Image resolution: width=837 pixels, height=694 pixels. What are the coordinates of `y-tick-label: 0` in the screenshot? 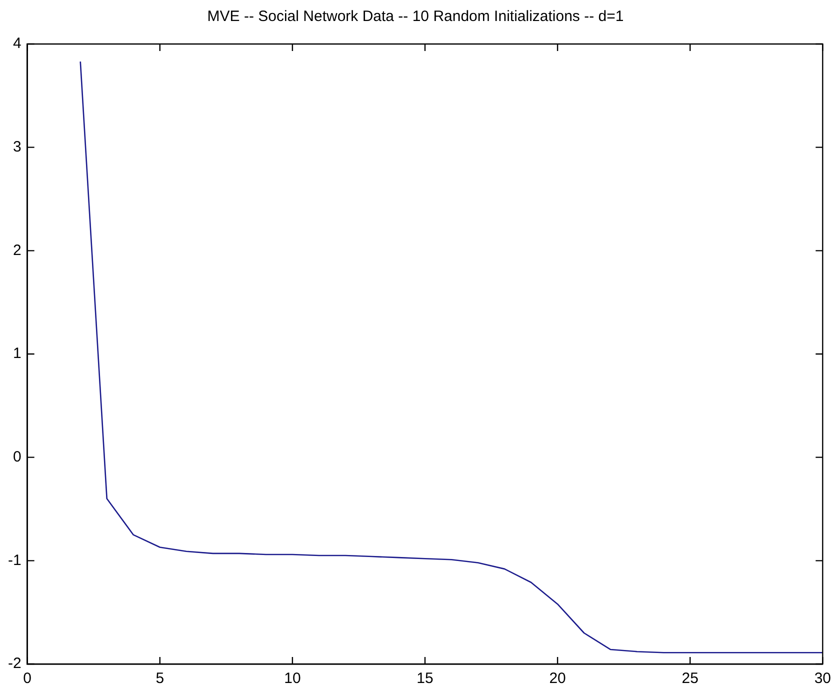 It's located at (17, 457).